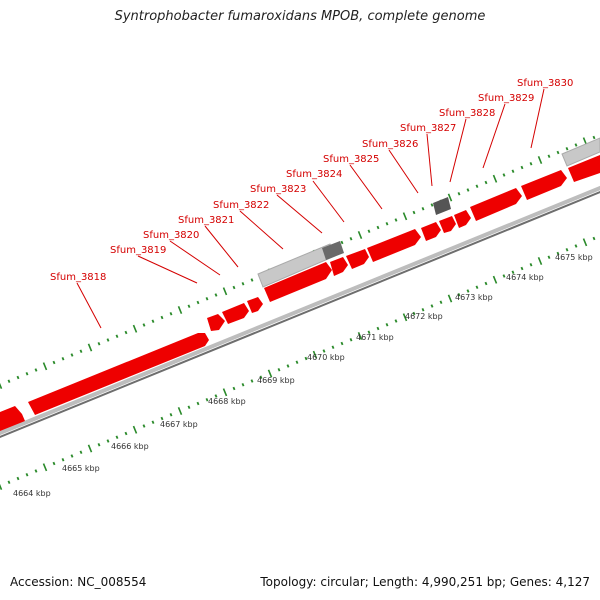 The width and height of the screenshot is (600, 600). I want to click on kbp-label: 4666 kbp, so click(130, 446).